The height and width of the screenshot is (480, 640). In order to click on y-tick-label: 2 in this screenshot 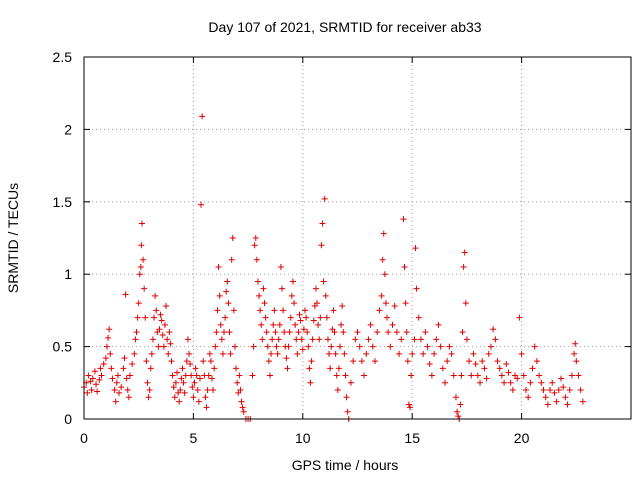, I will do `click(68, 129)`.